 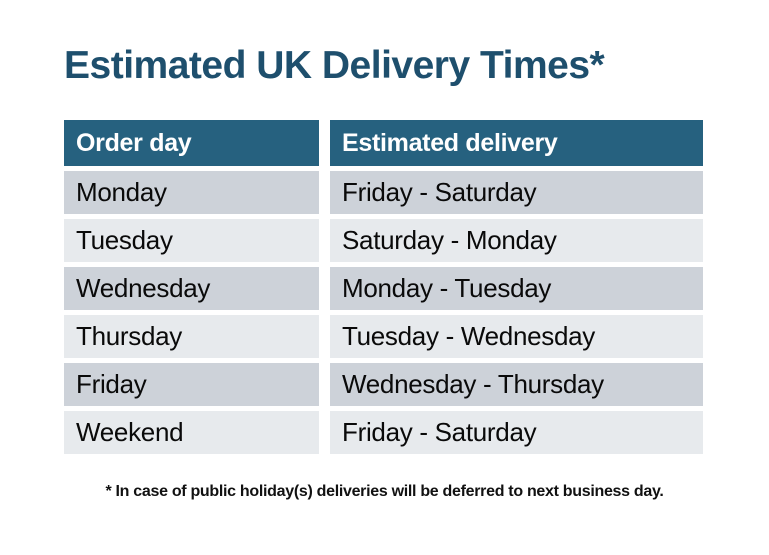 I want to click on cell-estimated-delivery: Saturday - Monday, so click(x=516, y=240).